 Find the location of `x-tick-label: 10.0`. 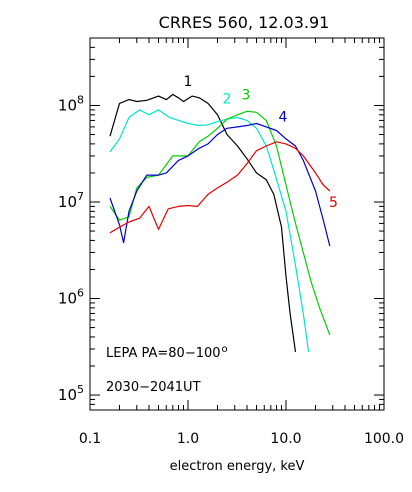

x-tick-label: 10.0 is located at coordinates (285, 439).